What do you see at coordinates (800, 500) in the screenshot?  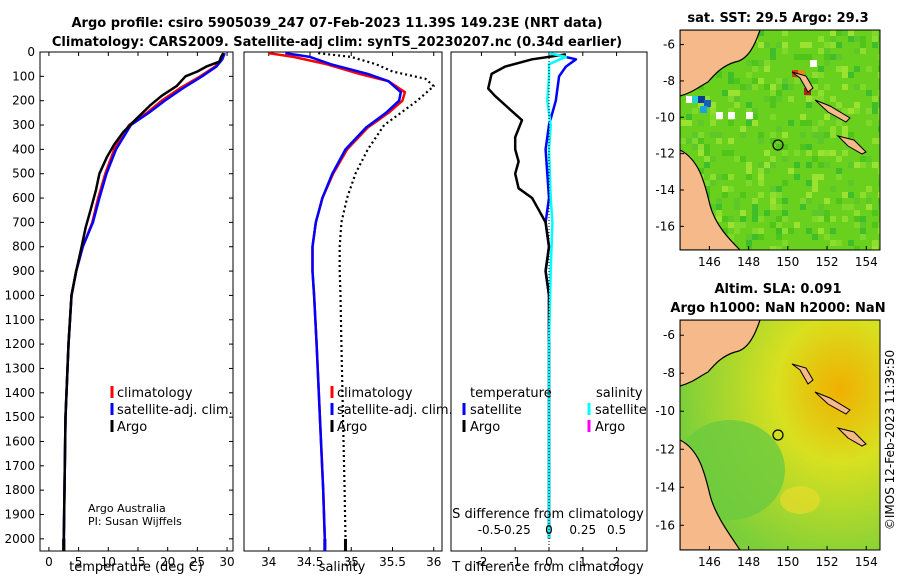 I see `sla-high-anomaly` at bounding box center [800, 500].